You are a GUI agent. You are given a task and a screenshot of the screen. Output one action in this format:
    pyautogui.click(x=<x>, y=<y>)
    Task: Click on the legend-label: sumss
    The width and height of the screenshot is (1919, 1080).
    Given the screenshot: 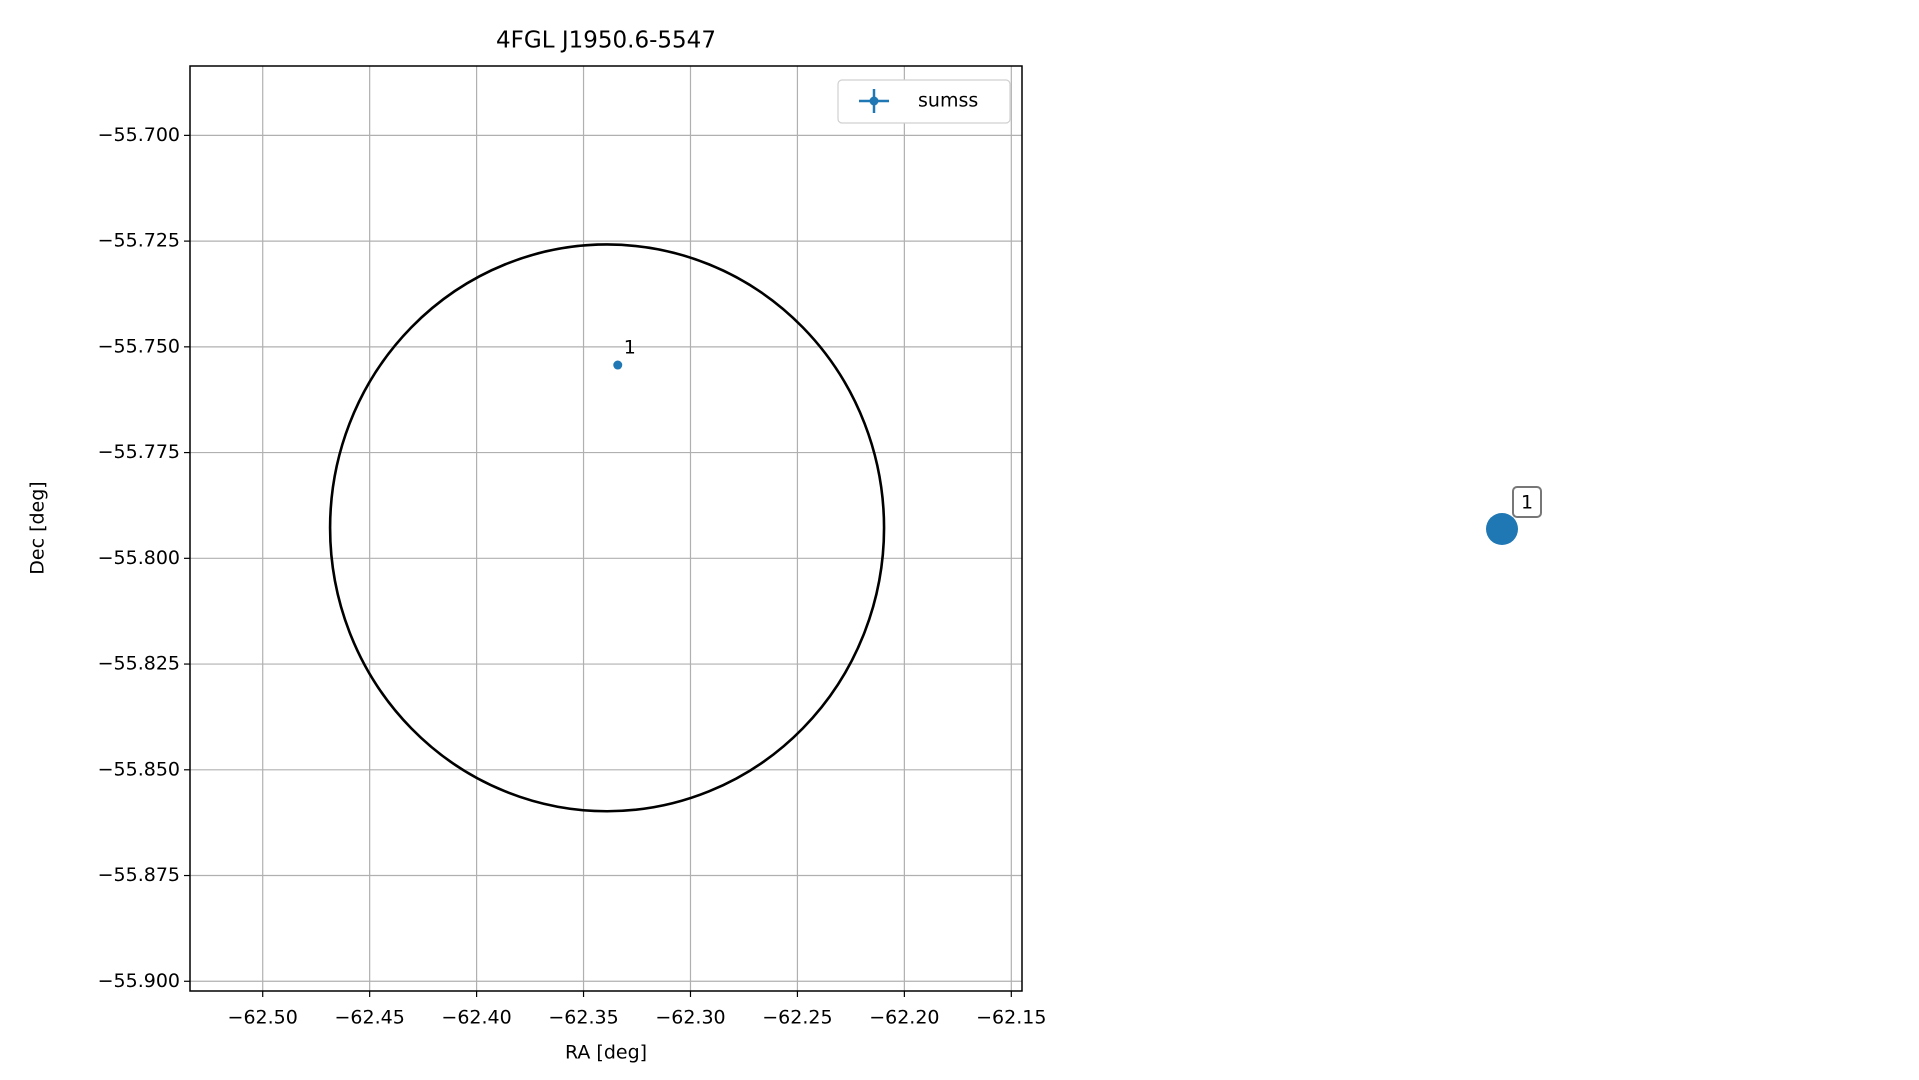 What is the action you would take?
    pyautogui.click(x=948, y=101)
    